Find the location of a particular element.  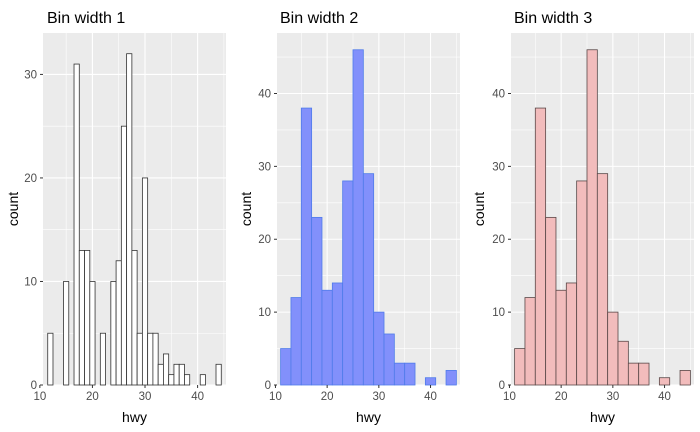

panel-title: Bin width 1 is located at coordinates (86, 18).